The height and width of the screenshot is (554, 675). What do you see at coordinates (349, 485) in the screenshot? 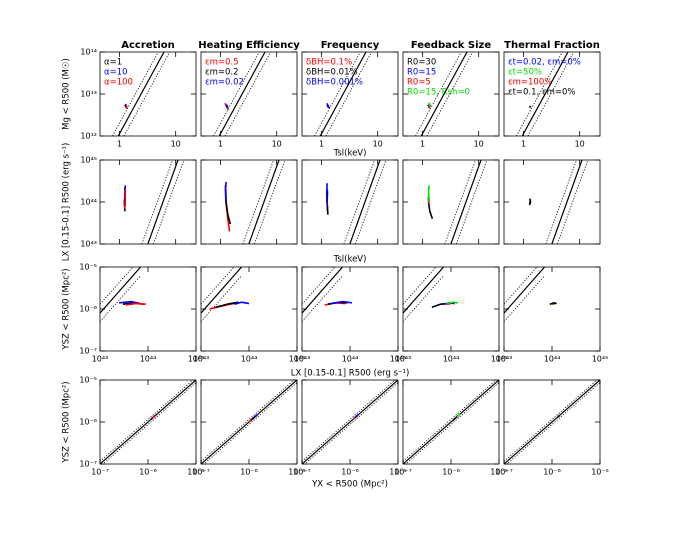
I see `x-axis-label: YX < R500 (Mpc²)` at bounding box center [349, 485].